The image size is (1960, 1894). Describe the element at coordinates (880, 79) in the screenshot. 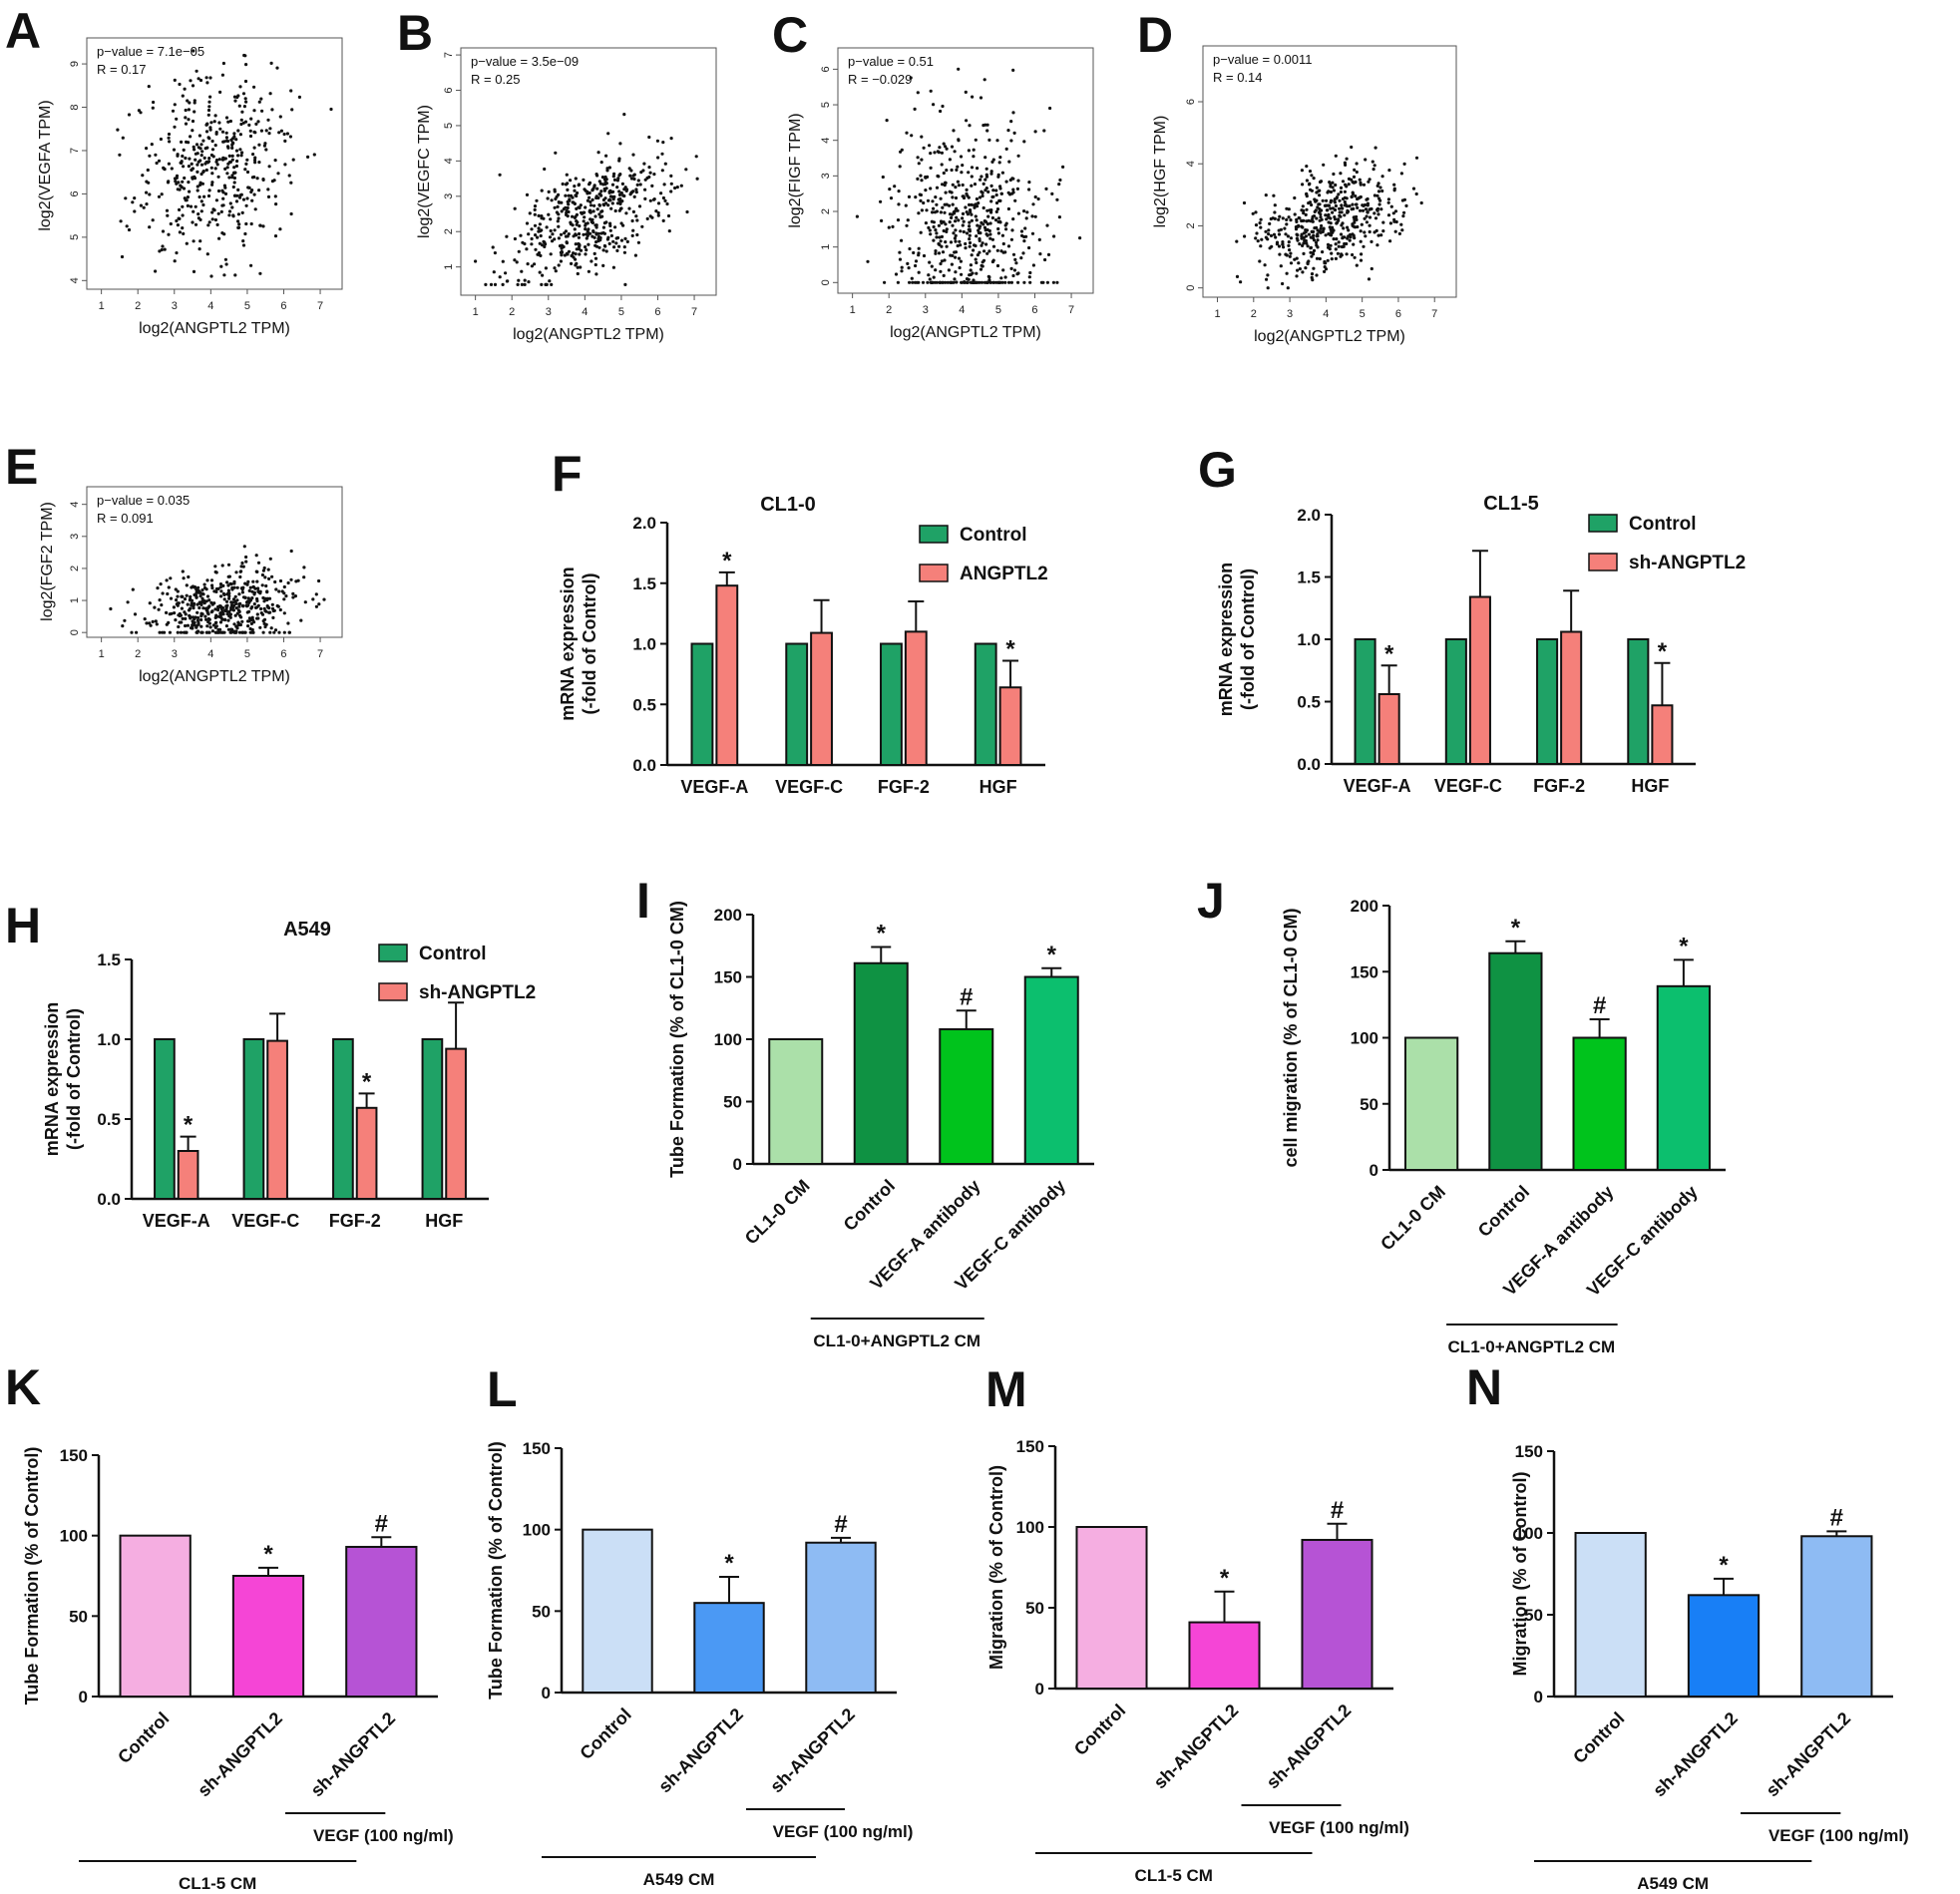

I see `r-value-text: R = −0.029` at that location.